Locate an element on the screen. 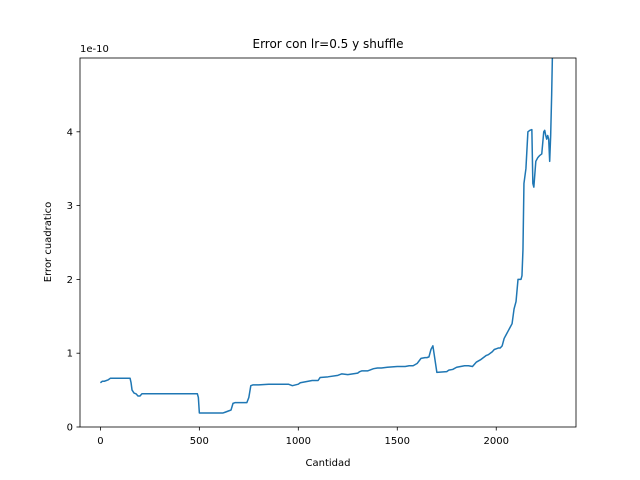  y-tick-label: 0 is located at coordinates (70, 428).